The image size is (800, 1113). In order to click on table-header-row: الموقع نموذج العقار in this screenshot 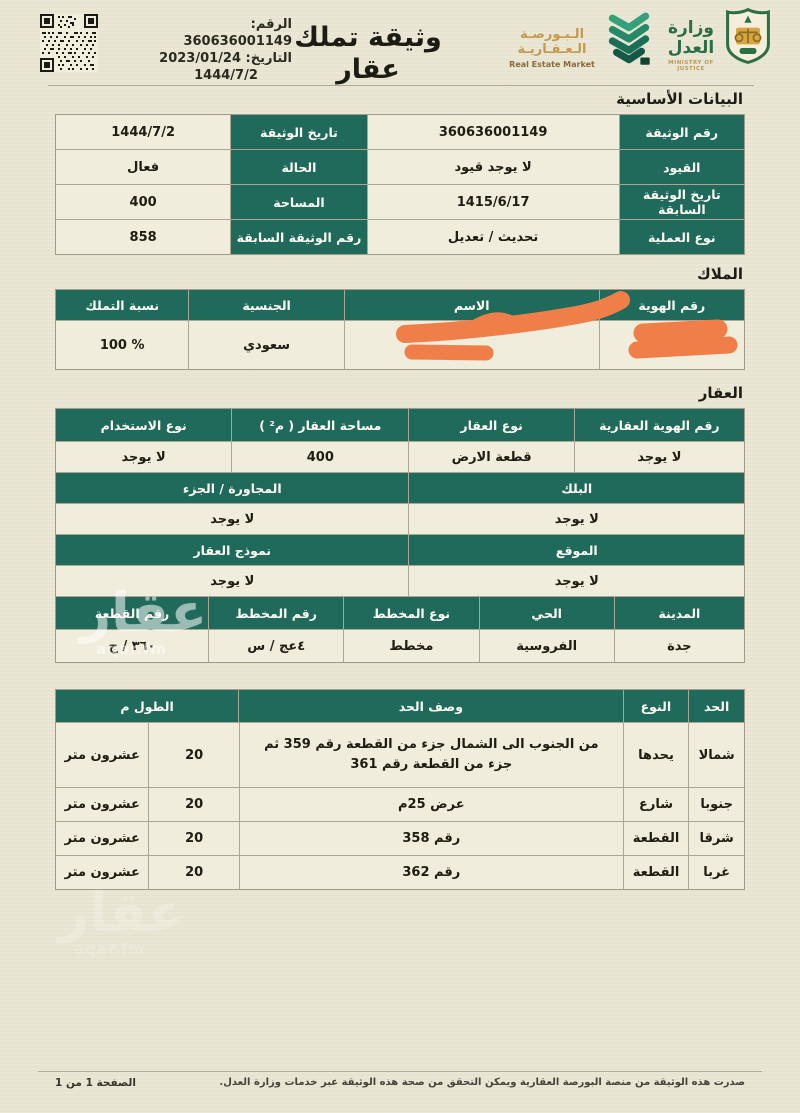, I will do `click(400, 550)`.